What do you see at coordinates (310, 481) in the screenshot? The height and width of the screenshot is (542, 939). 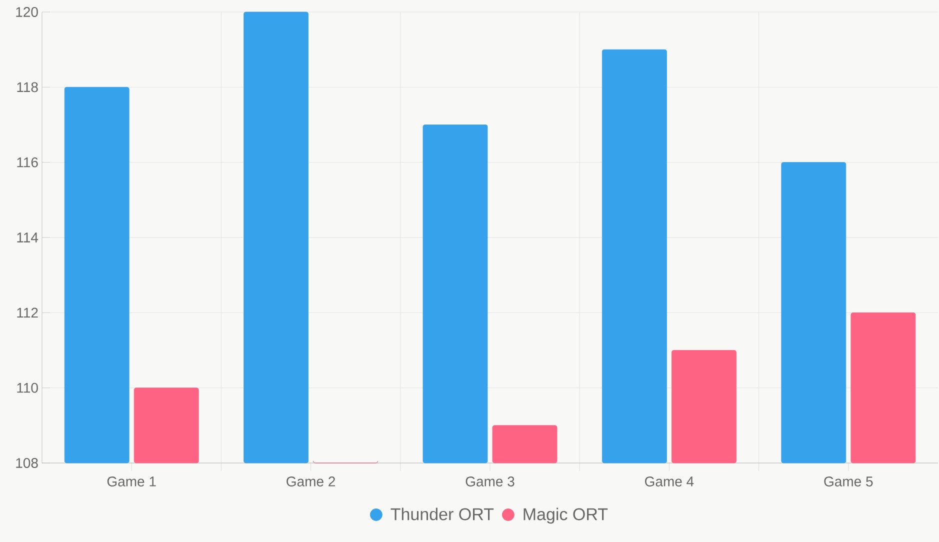 I see `x-tick-label: Game 2` at bounding box center [310, 481].